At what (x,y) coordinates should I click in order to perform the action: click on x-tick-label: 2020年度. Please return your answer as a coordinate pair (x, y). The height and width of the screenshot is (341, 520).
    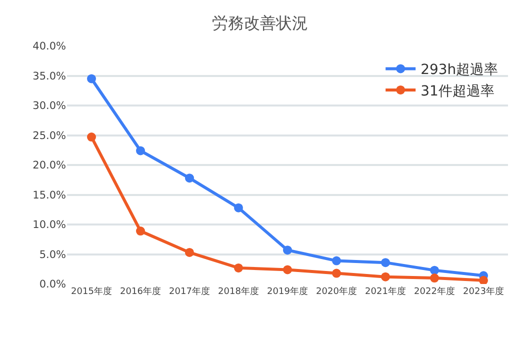
    Looking at the image, I should click on (336, 291).